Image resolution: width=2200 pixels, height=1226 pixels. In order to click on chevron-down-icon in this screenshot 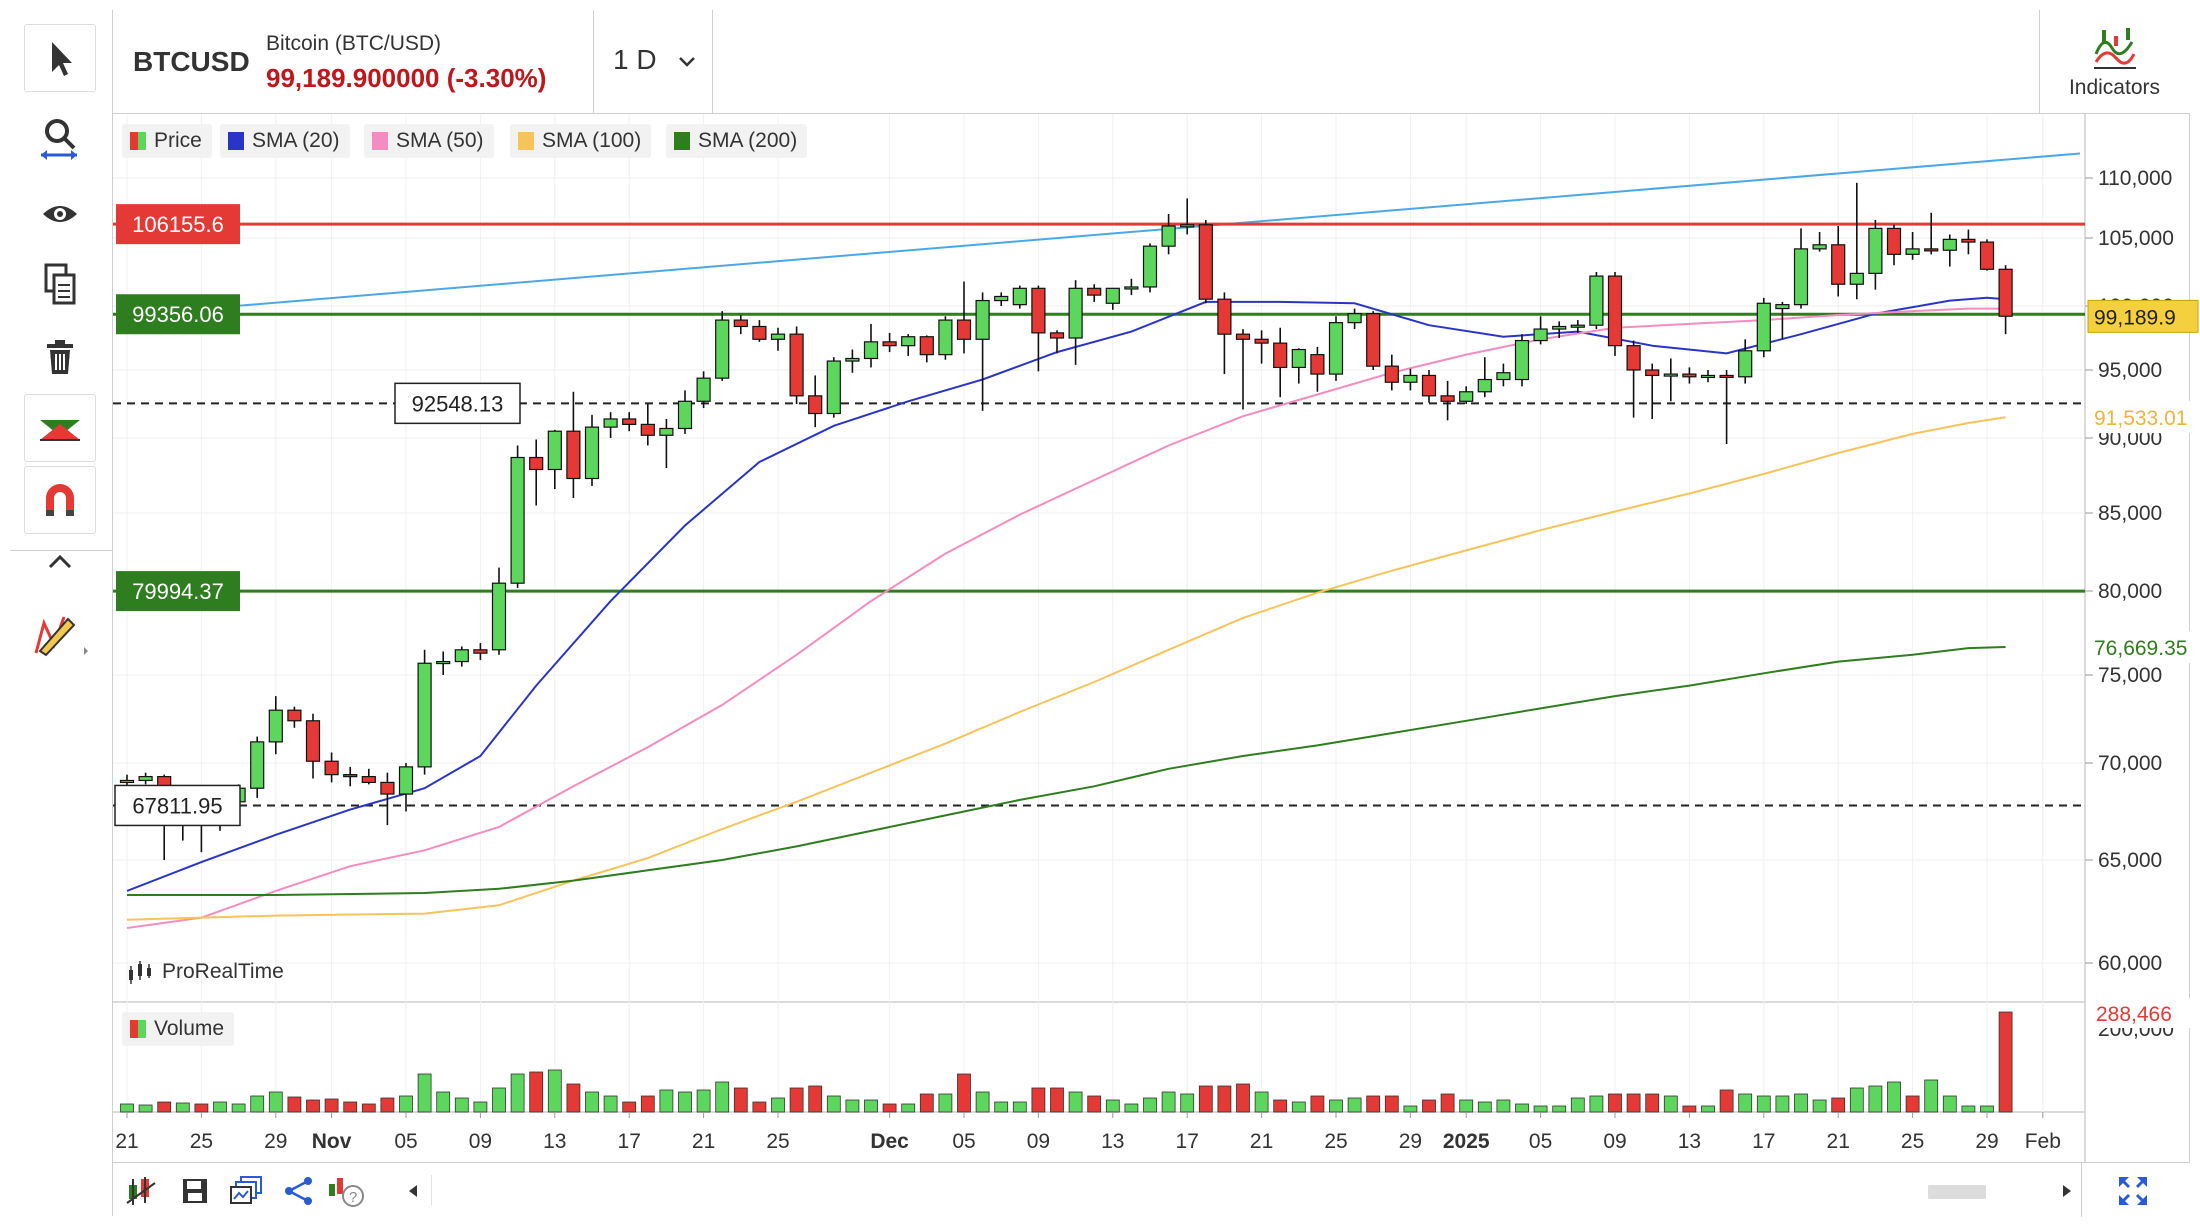, I will do `click(687, 62)`.